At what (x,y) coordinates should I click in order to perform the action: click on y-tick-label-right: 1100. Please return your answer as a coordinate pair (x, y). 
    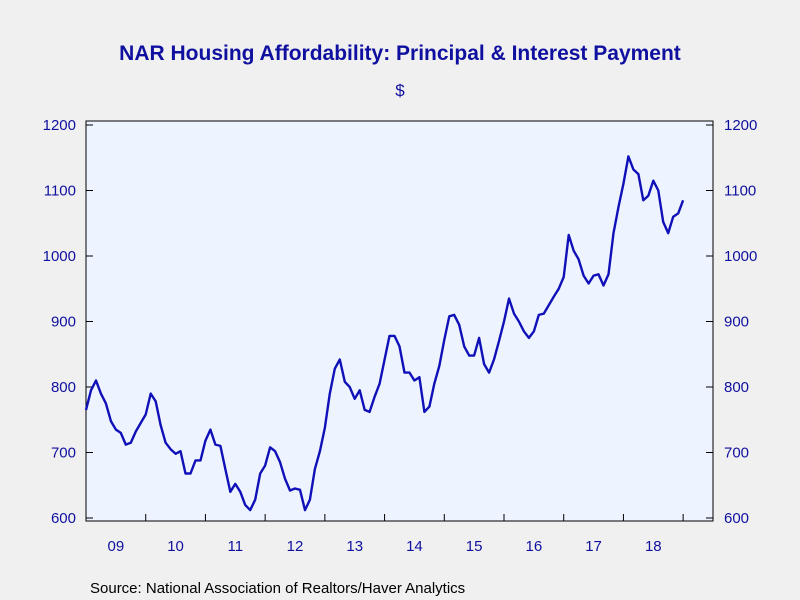
    Looking at the image, I should click on (740, 191).